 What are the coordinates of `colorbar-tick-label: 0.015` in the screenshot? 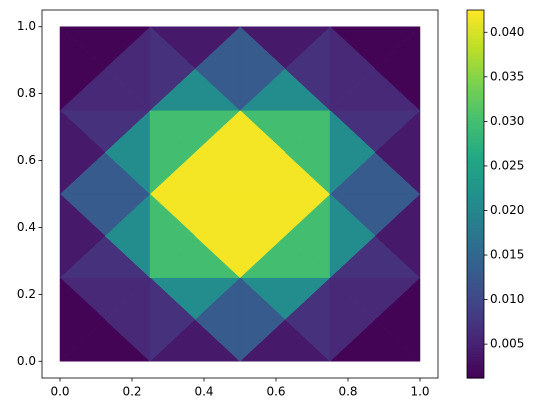 It's located at (507, 255).